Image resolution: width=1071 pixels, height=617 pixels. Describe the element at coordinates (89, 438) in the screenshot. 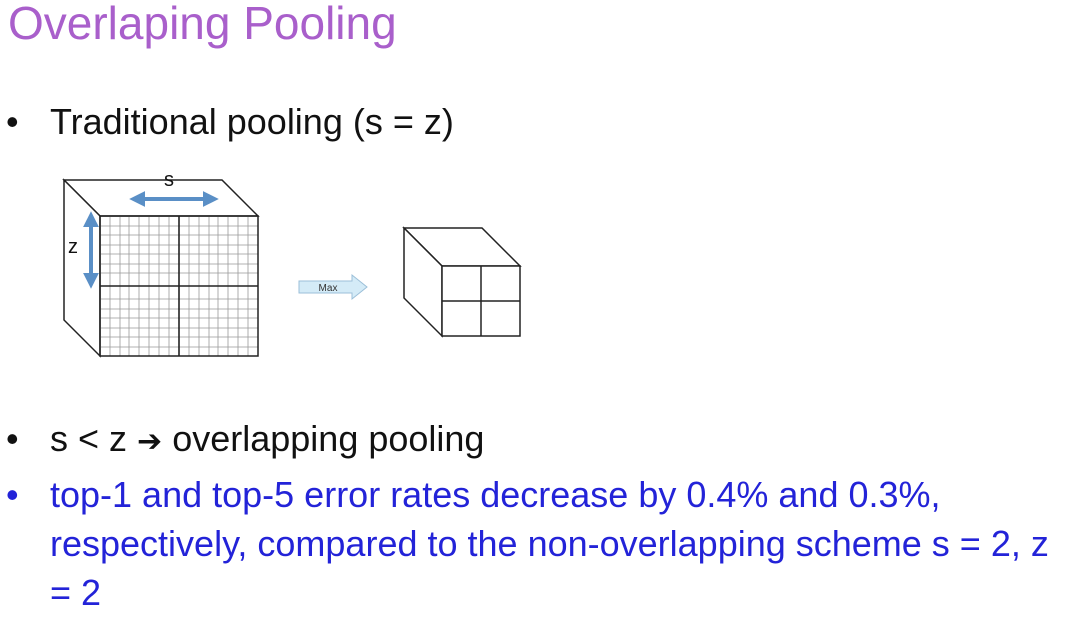

I see `bullet-condition: s < z` at that location.